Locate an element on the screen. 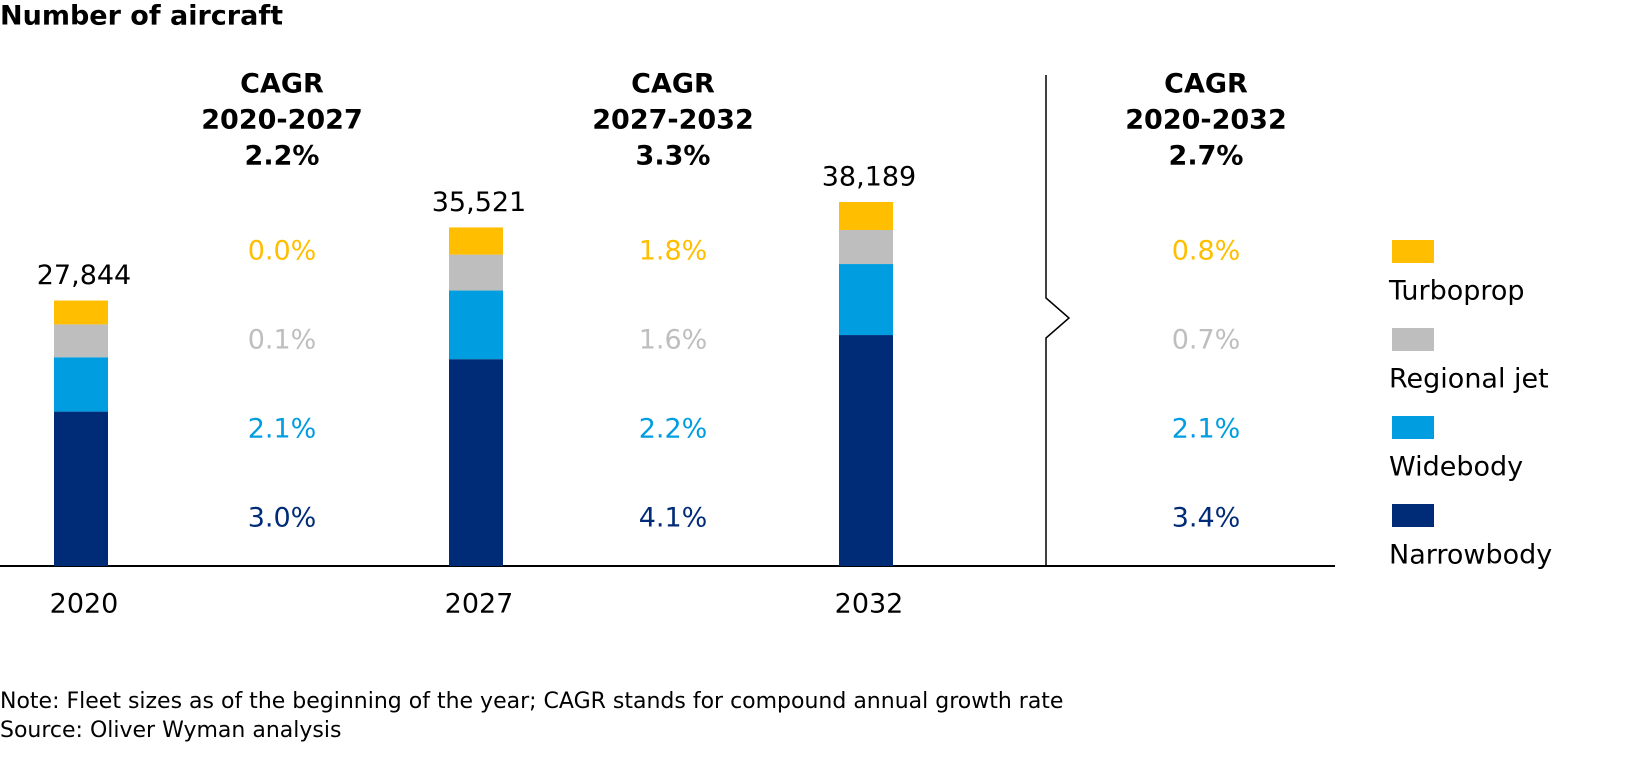  cagr-total: 3.3% is located at coordinates (673, 156).